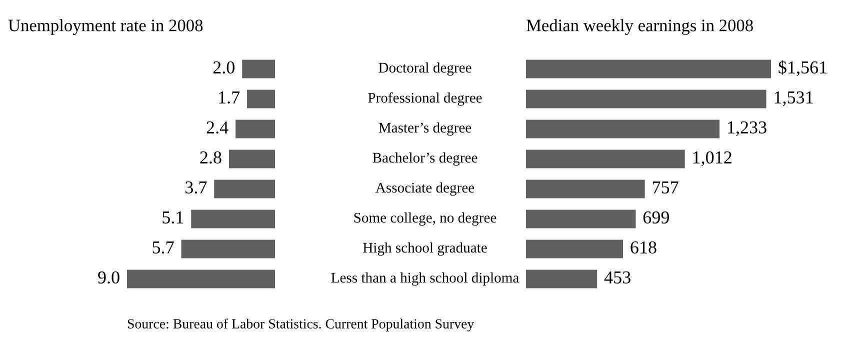 Image resolution: width=849 pixels, height=340 pixels. Describe the element at coordinates (425, 279) in the screenshot. I see `y-tick-label: Less than a high school diploma` at that location.